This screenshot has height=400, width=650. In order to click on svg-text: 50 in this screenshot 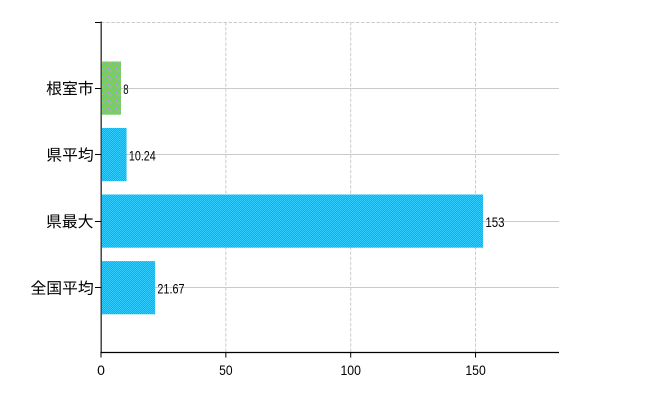, I will do `click(226, 370)`.